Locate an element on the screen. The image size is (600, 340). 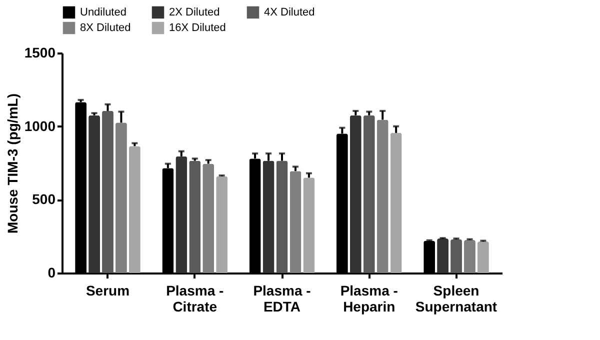
legend-label: 8X Diluted is located at coordinates (105, 28).